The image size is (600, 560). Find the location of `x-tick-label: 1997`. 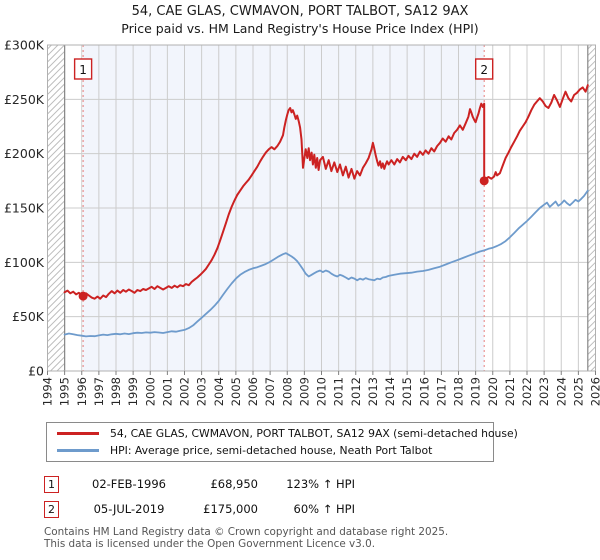

x-tick-label: 1997 is located at coordinates (99, 391).